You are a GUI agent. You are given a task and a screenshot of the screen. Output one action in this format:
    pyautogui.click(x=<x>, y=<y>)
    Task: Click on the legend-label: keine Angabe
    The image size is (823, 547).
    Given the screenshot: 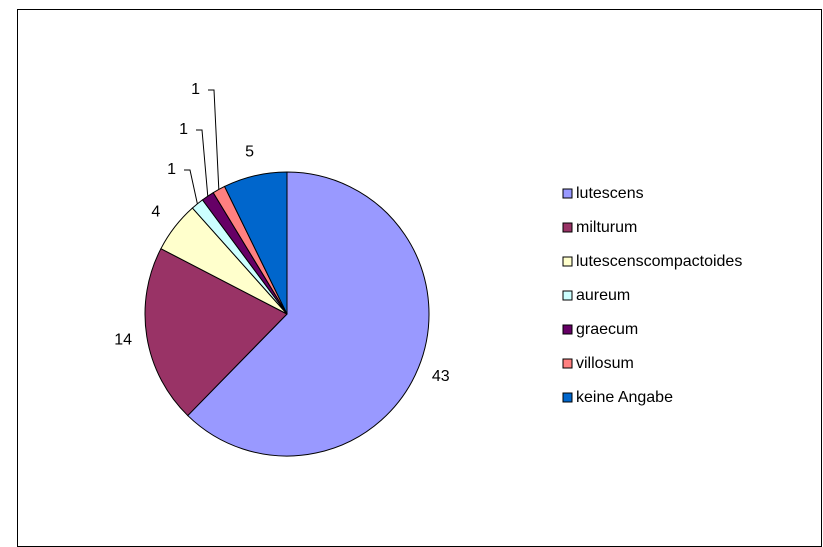 What is the action you would take?
    pyautogui.click(x=624, y=397)
    